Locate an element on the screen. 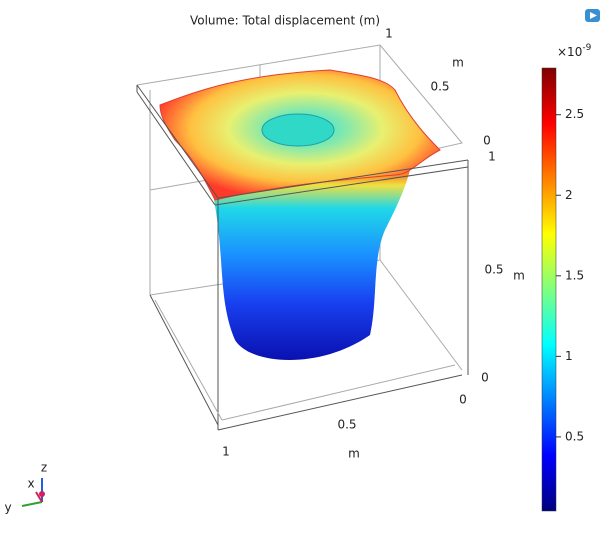  colorbar-multiplier: ×10⁻⁹ is located at coordinates (574, 51).